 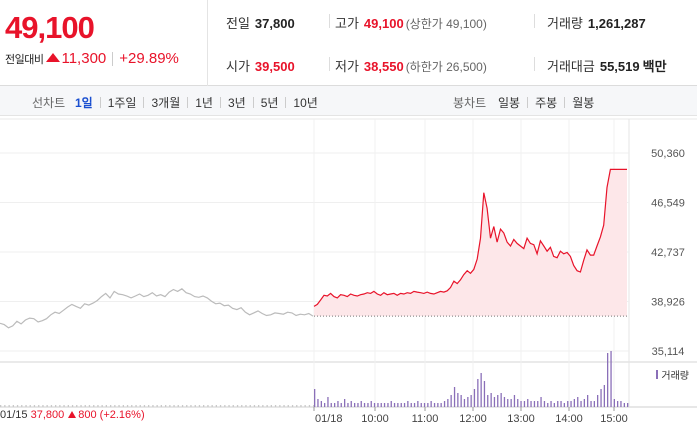 What do you see at coordinates (87, 415) in the screenshot?
I see `prev-day-change: 800` at bounding box center [87, 415].